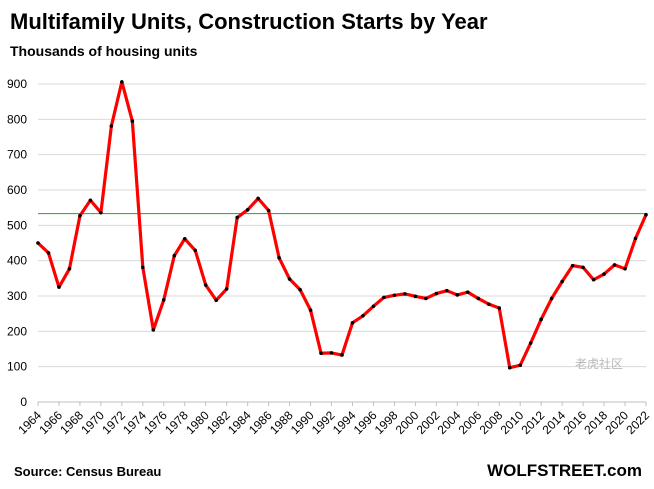  Describe the element at coordinates (17, 155) in the screenshot. I see `y-tick-label: 700` at that location.